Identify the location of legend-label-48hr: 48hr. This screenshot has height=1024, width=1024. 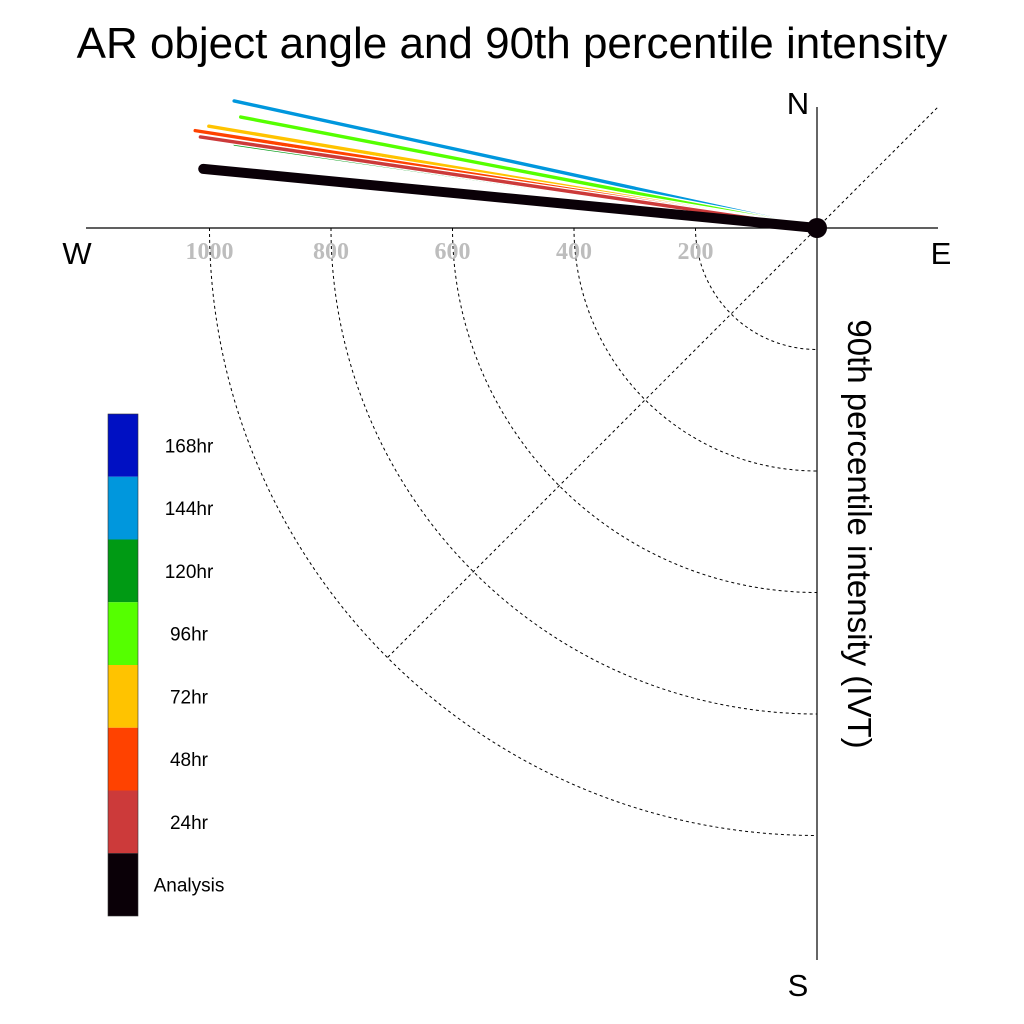
(189, 760).